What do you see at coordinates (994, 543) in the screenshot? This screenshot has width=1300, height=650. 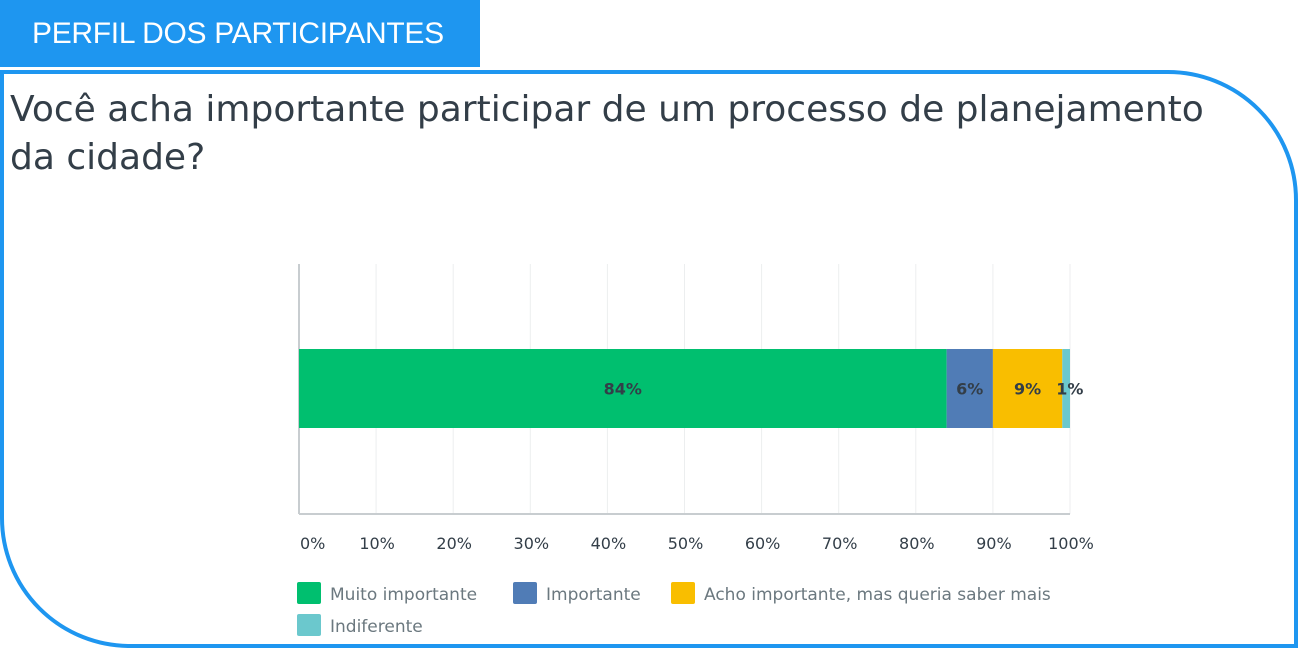 I see `x-tick-label-90: 90%` at bounding box center [994, 543].